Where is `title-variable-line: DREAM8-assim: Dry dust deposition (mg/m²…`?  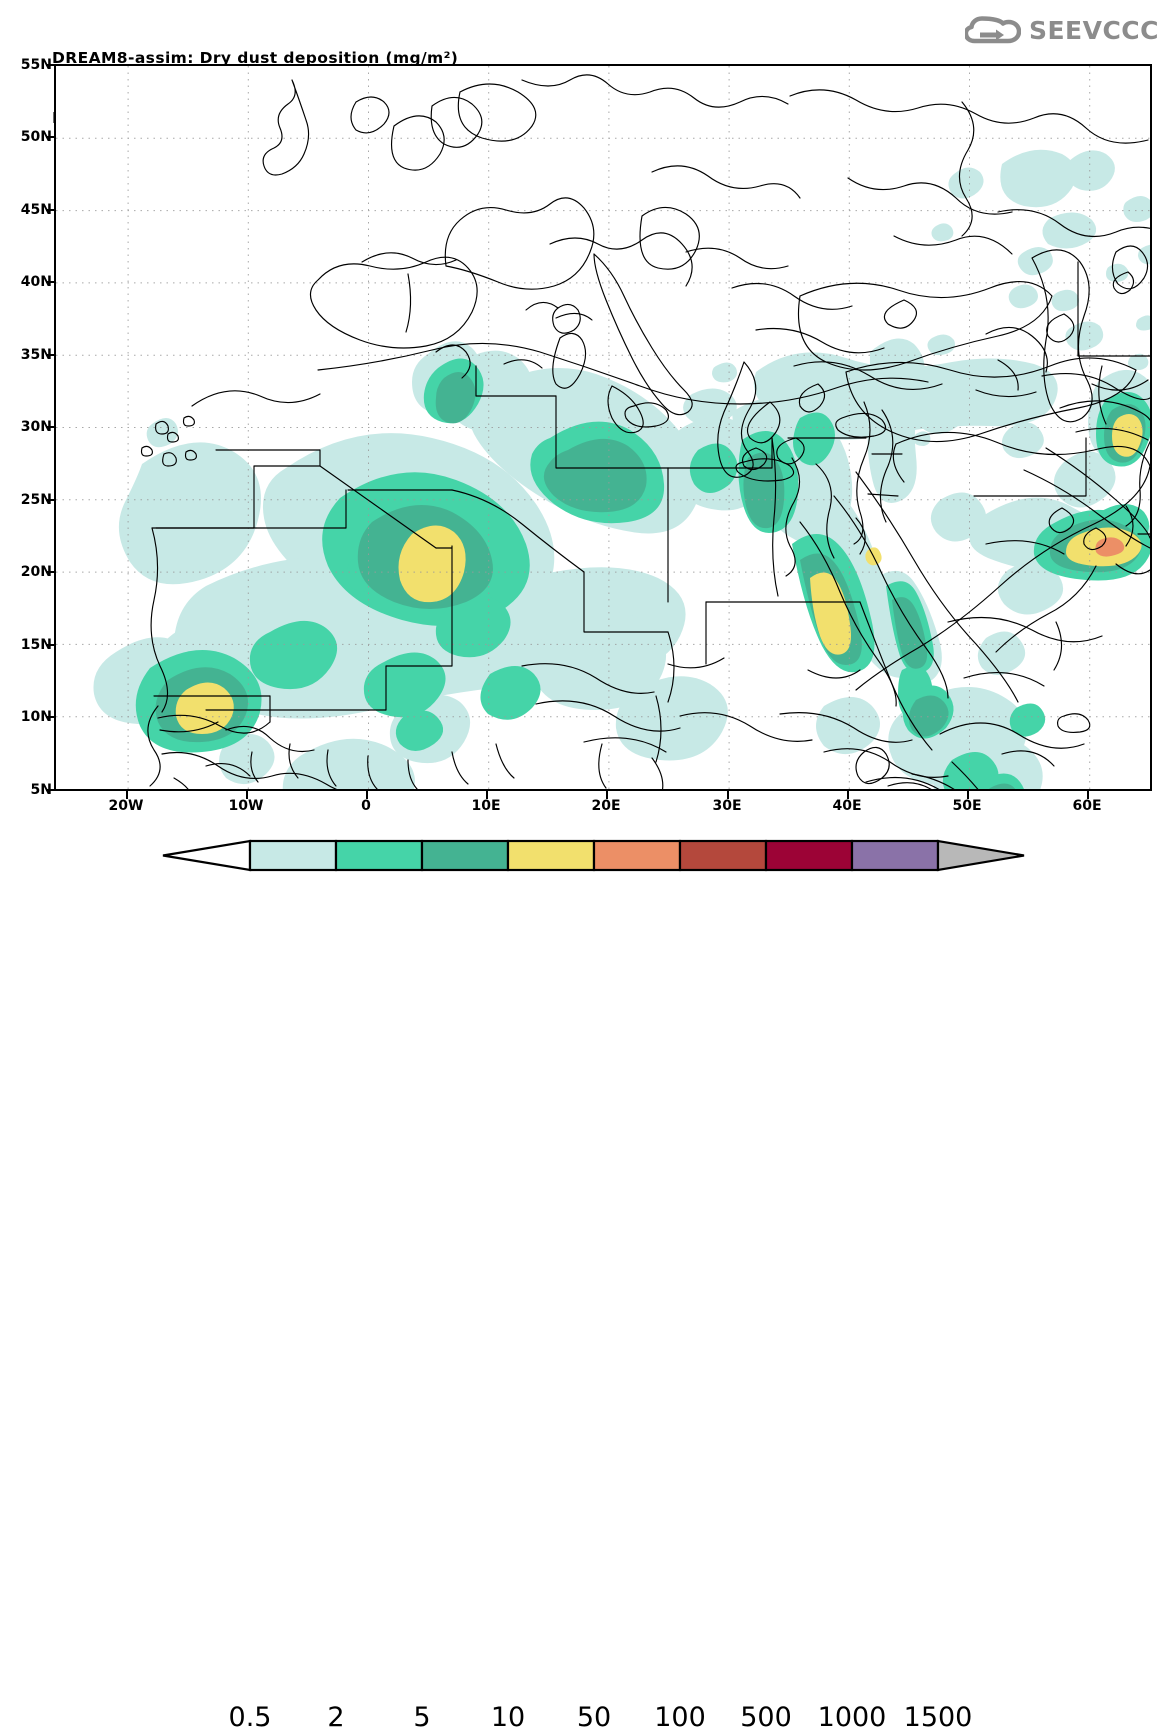 title-variable-line: DREAM8-assim: Dry dust deposition (mg/m²… is located at coordinates (255, 58).